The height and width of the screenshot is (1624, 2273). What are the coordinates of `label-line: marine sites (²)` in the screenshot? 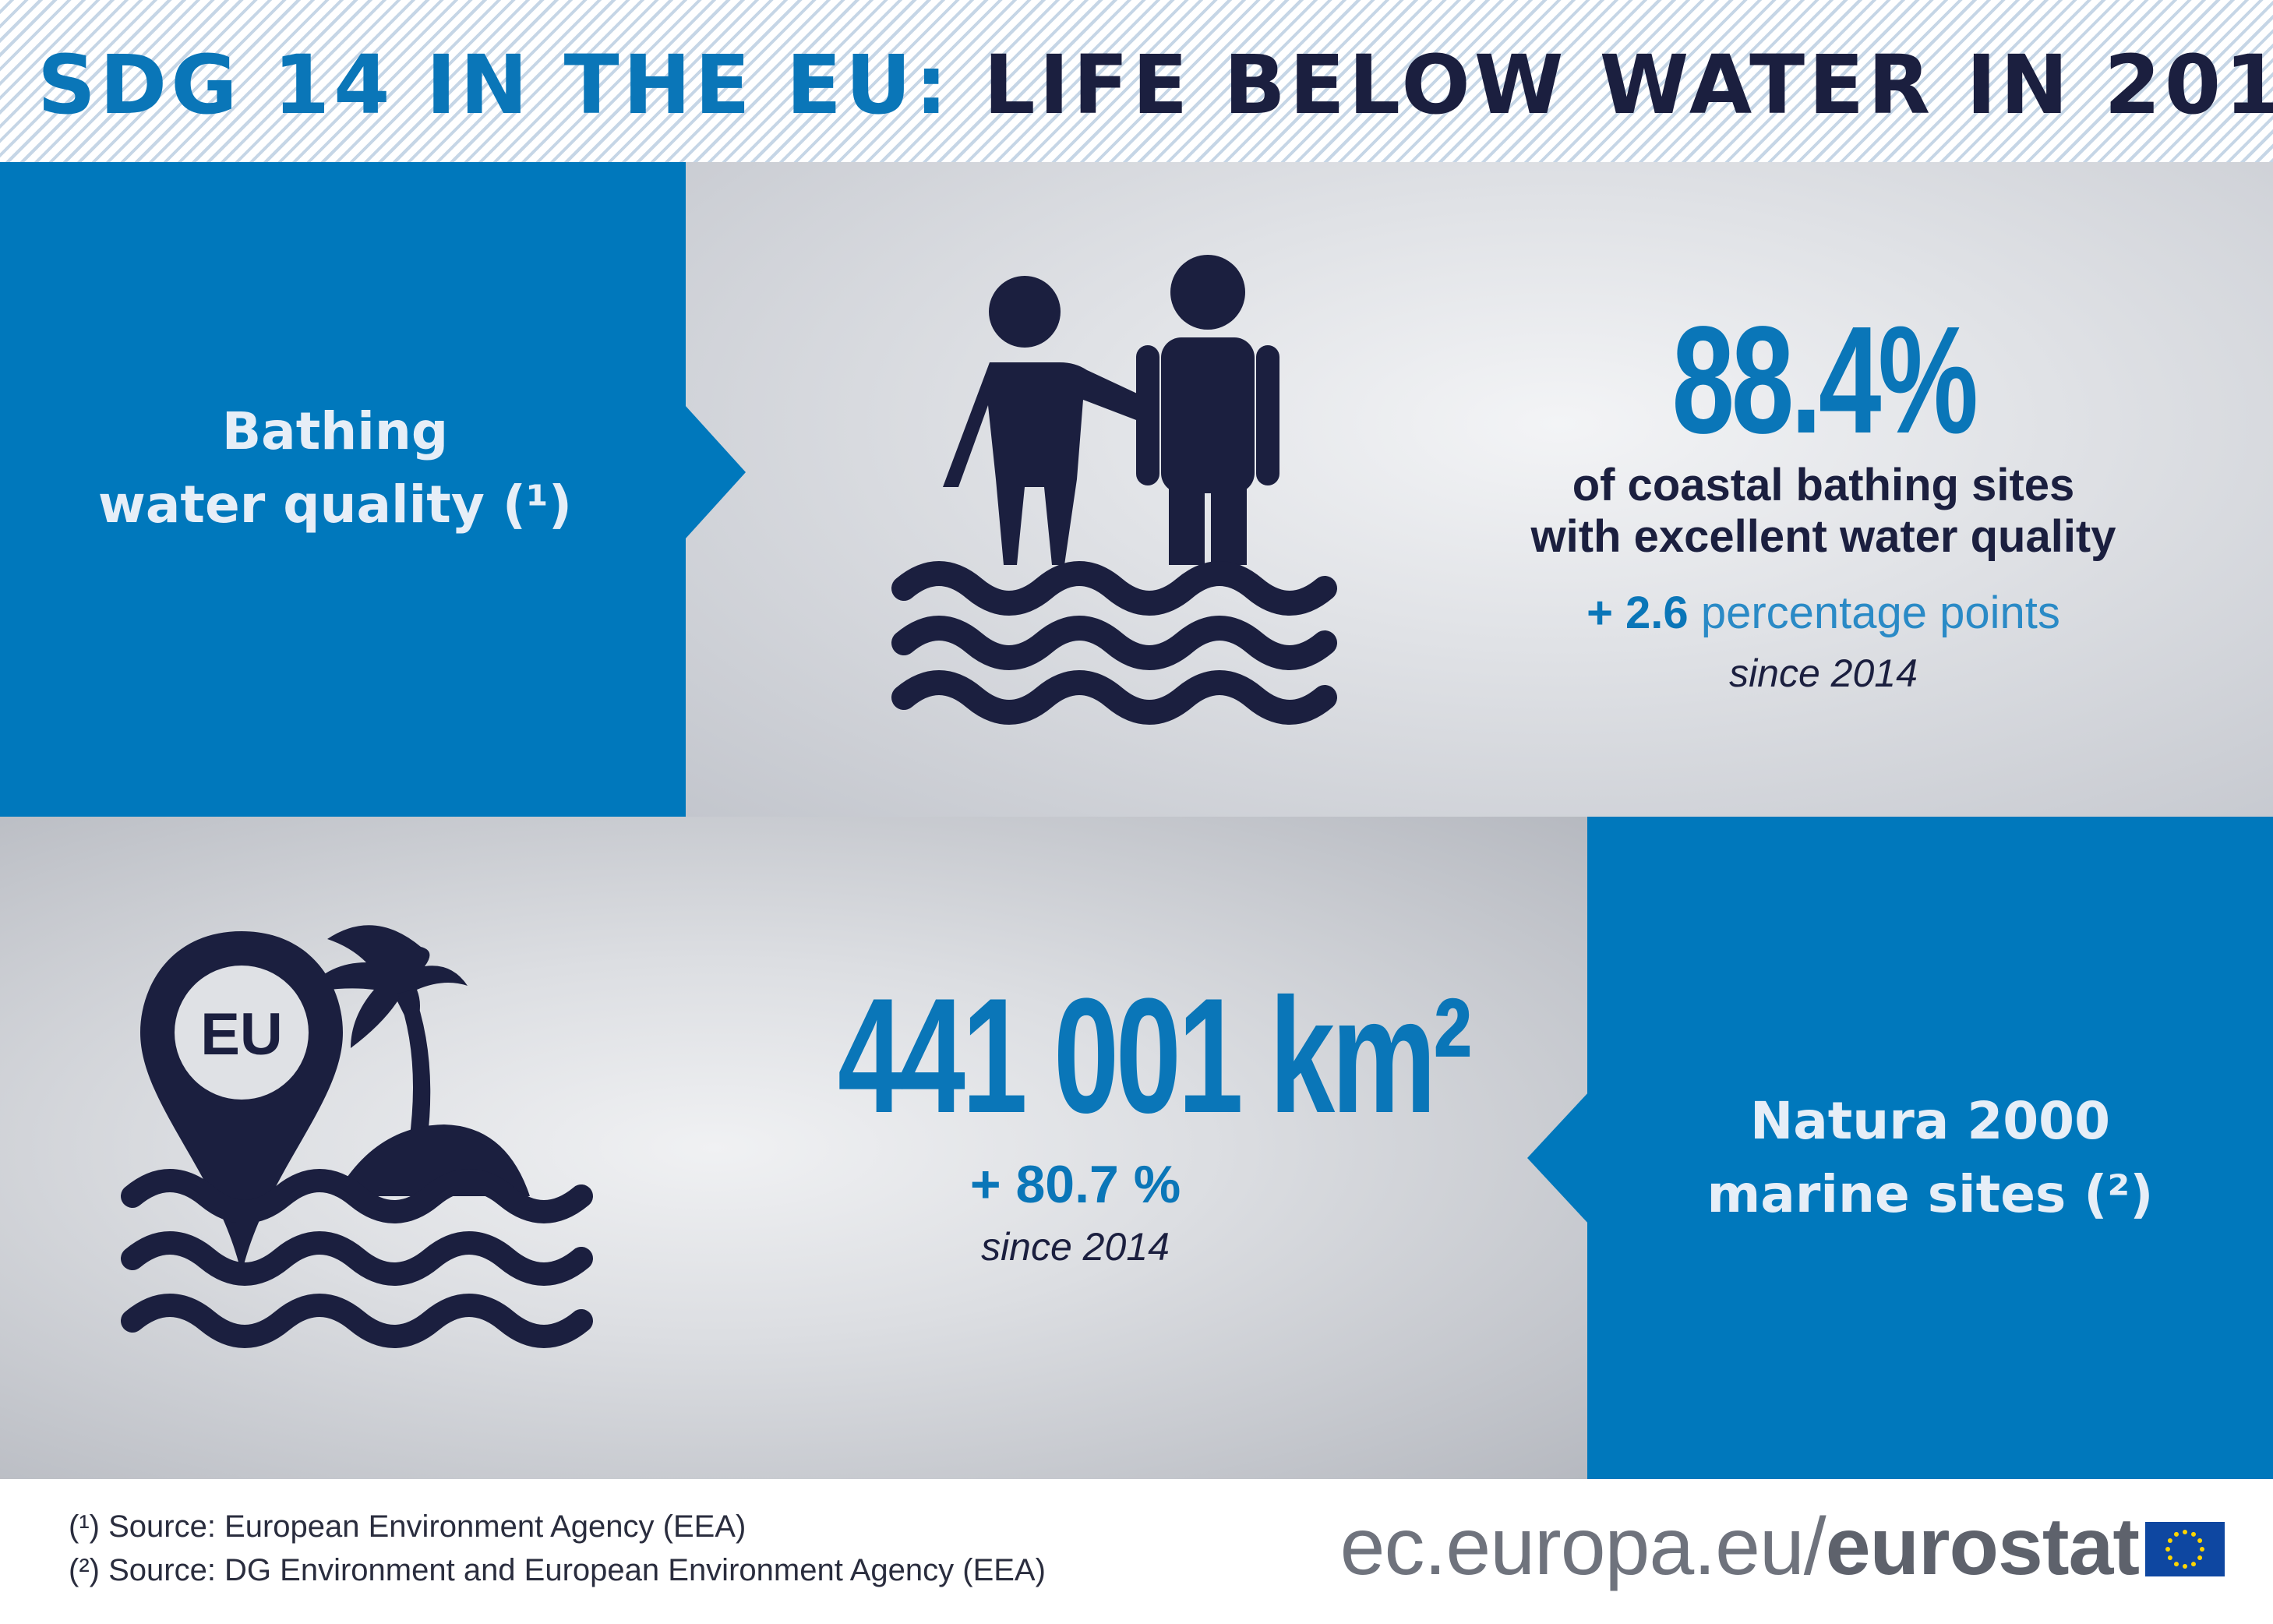 It's located at (1930, 1194).